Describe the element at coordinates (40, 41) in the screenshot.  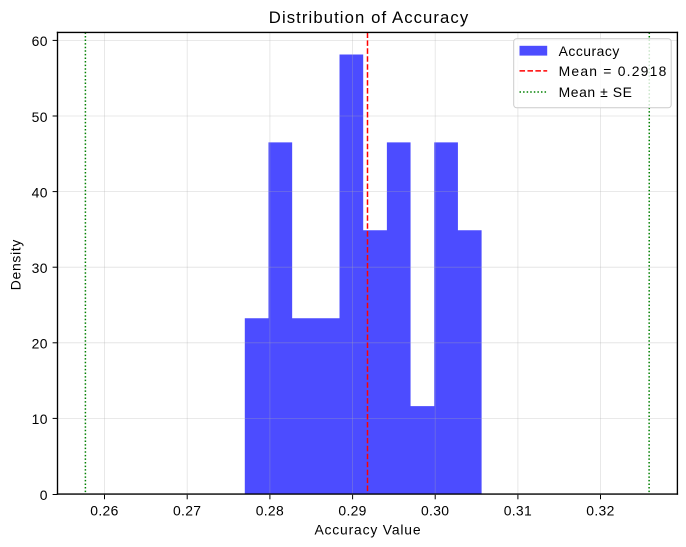
I see `svg-text: 60` at that location.